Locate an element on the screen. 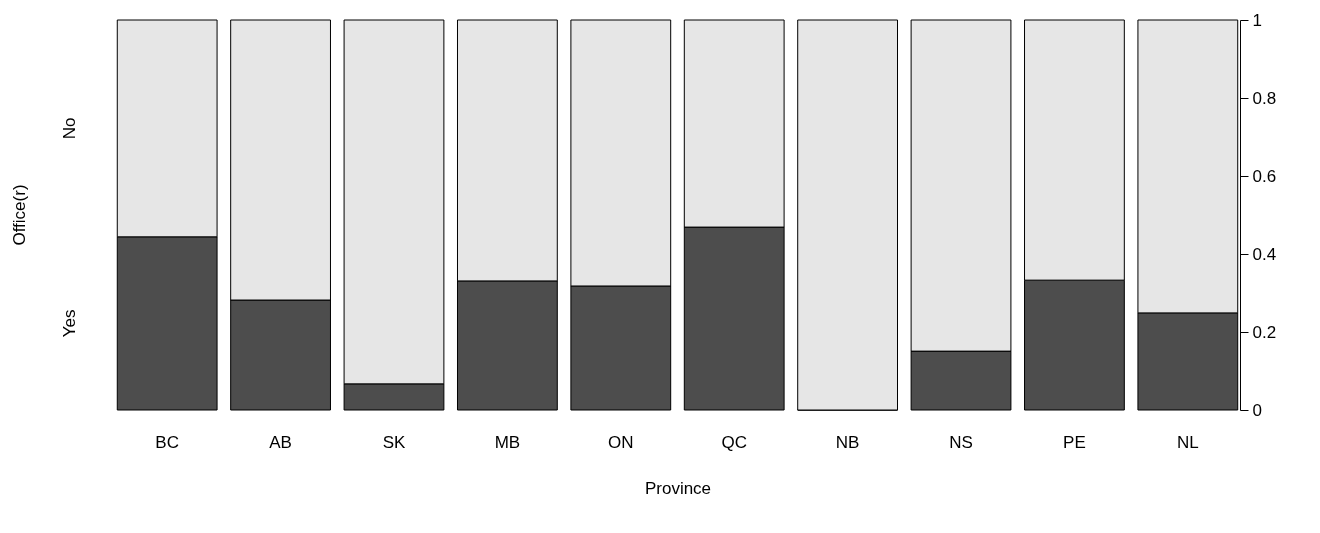 This screenshot has width=1320, height=533. x-tick-label: MB is located at coordinates (507, 442).